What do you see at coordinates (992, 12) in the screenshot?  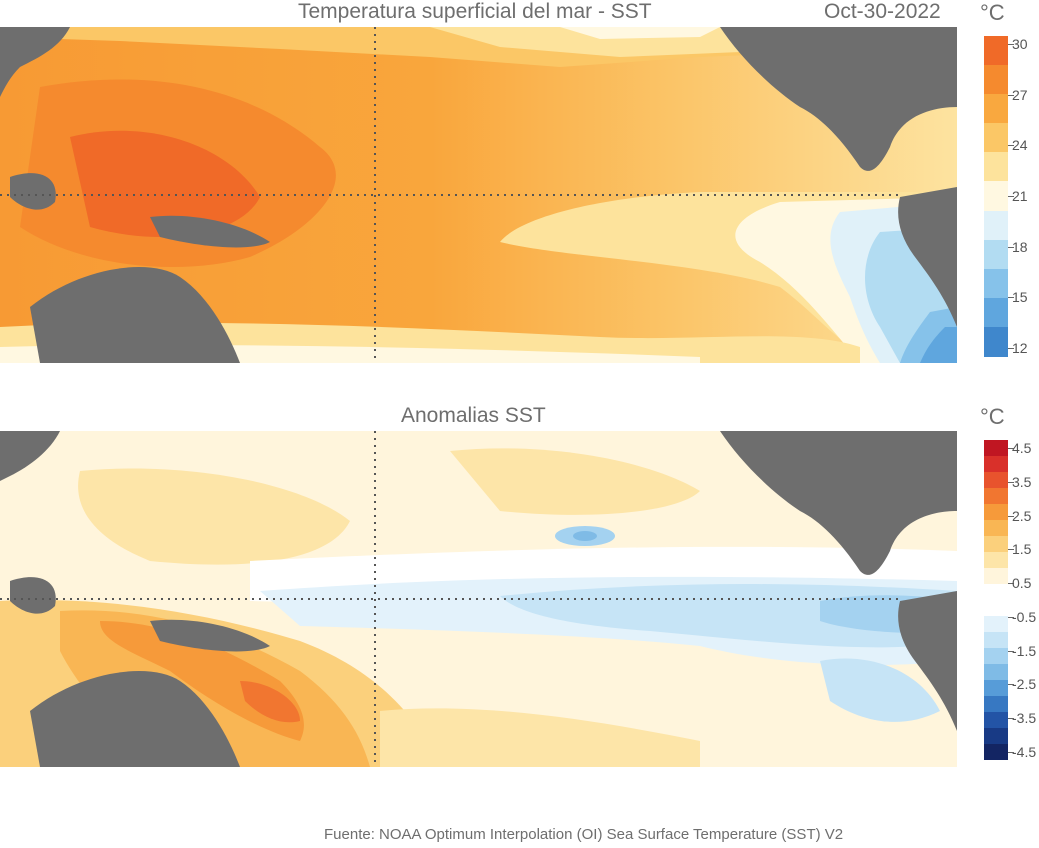 I see `sst-unit-label: °C` at bounding box center [992, 12].